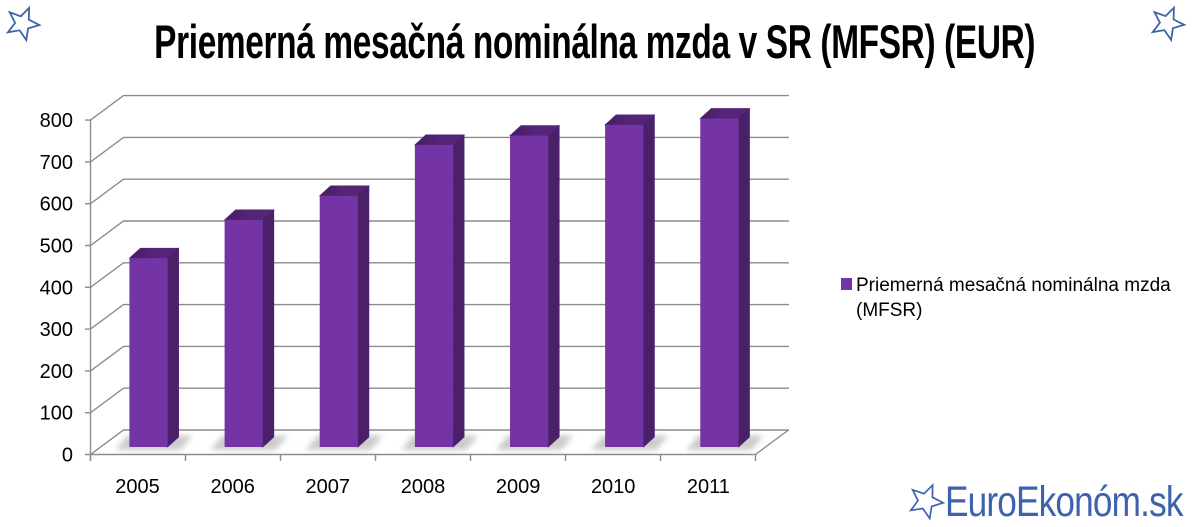 The width and height of the screenshot is (1192, 527). I want to click on svg-text: 2006, so click(232, 487).